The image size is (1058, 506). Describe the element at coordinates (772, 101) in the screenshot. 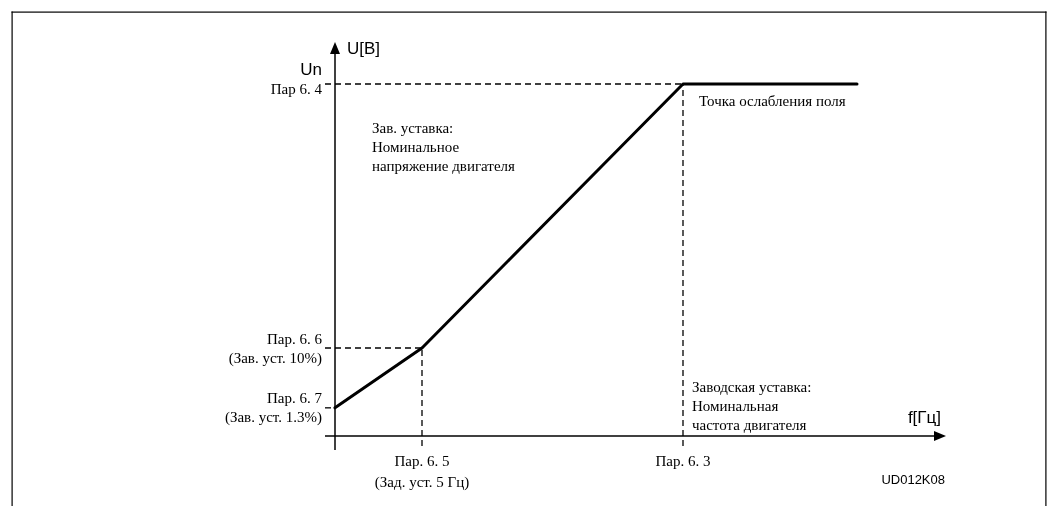

I see `annotation: Точка ослабления поля` at that location.